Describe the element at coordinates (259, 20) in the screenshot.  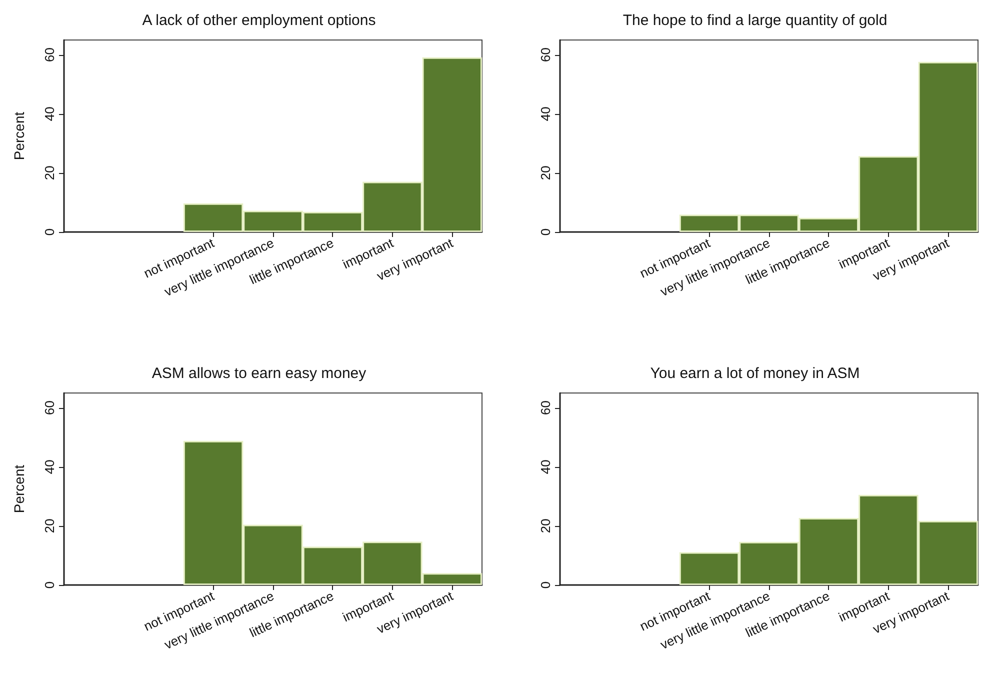
I see `chart-title: A lack of other employment options` at that location.